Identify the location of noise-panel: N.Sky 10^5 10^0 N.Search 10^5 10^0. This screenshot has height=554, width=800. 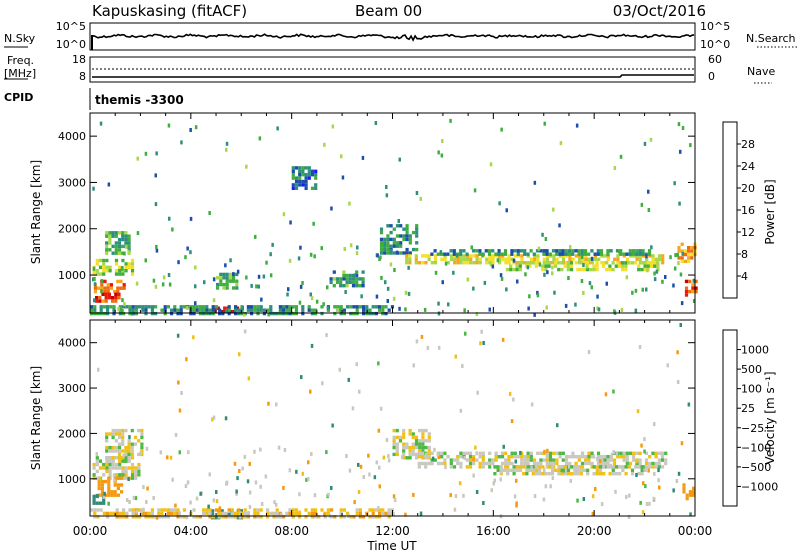
(400, 35).